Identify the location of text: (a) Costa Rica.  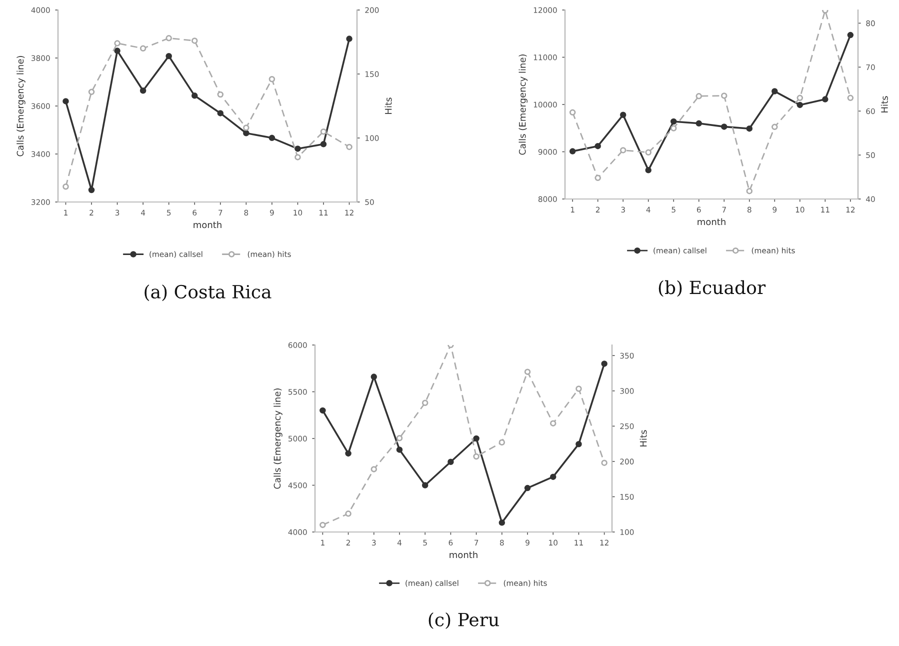
(208, 293).